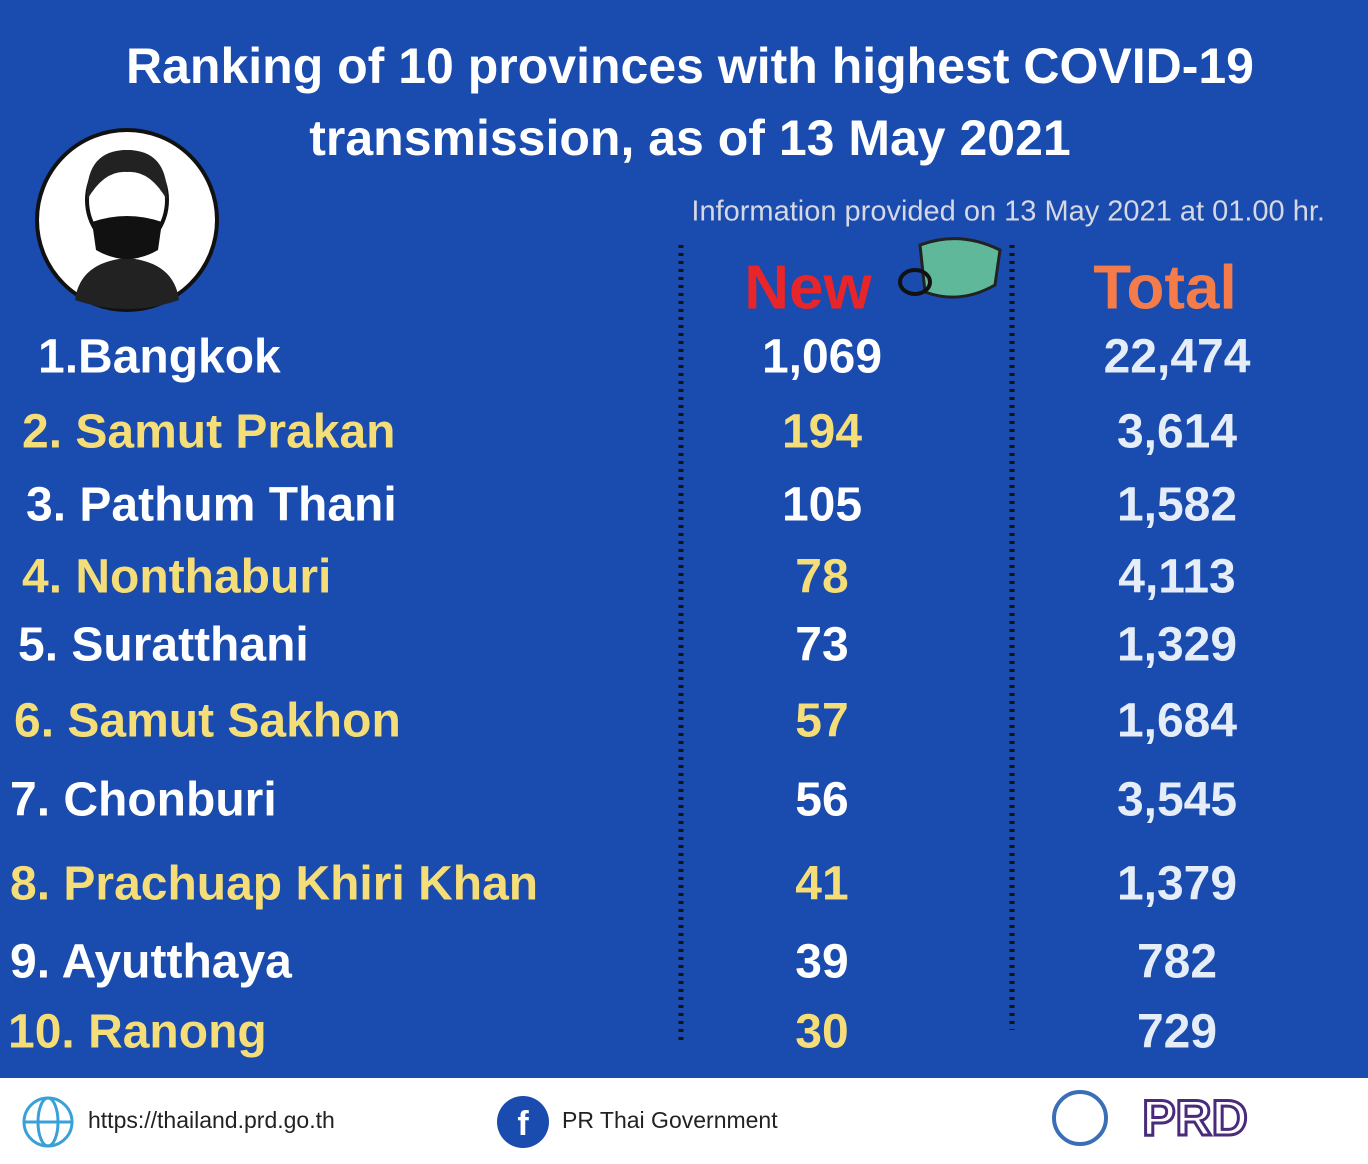 Image resolution: width=1368 pixels, height=1164 pixels. I want to click on province: 7. Chonburi, so click(143, 800).